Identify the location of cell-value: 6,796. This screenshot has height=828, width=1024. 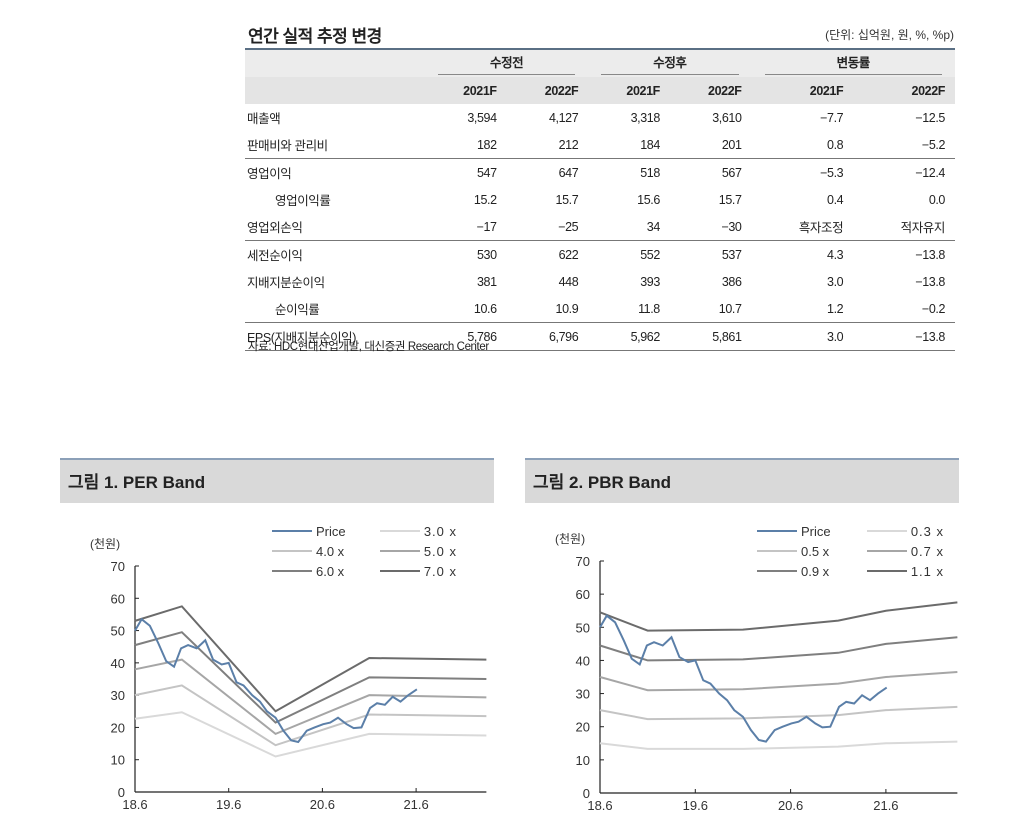
(547, 336).